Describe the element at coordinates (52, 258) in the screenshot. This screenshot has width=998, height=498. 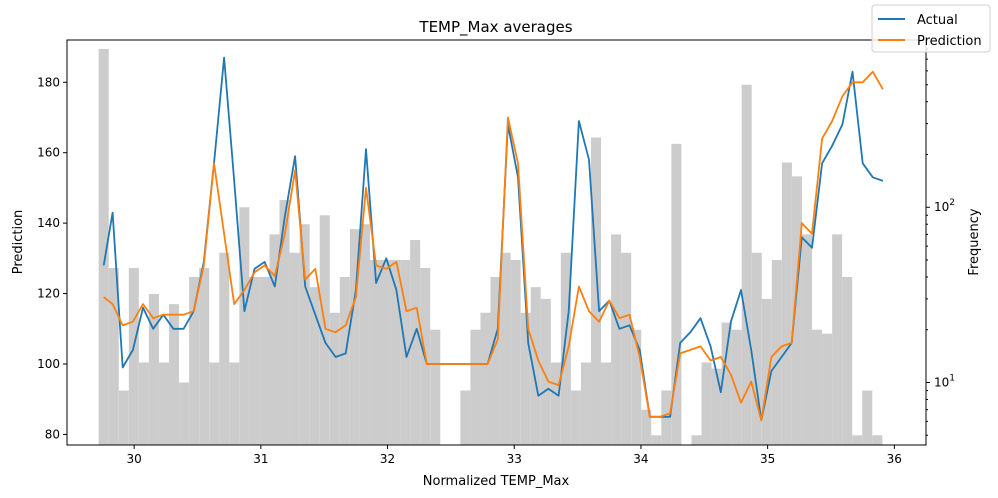
I see `y-axis-left: 80 100 120 140 160 180` at that location.